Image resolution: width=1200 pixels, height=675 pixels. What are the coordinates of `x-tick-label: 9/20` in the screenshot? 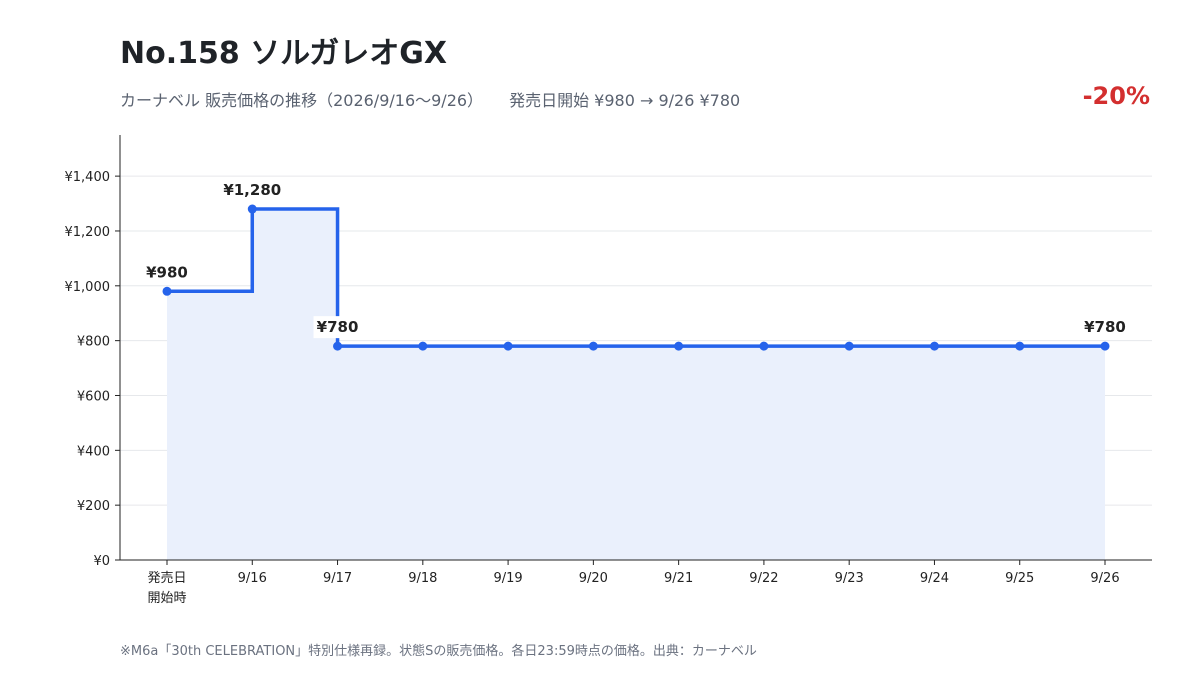 It's located at (593, 578).